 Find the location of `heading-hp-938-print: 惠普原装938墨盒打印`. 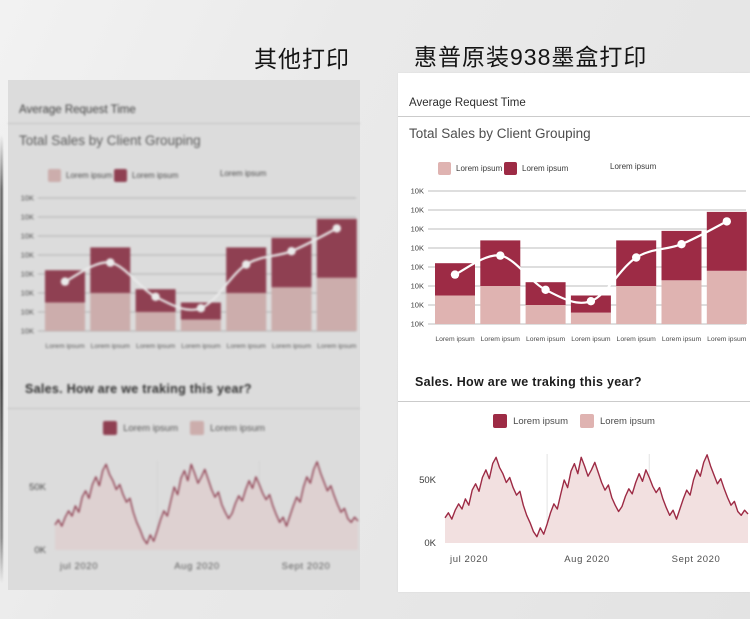

heading-hp-938-print: 惠普原装938墨盒打印 is located at coordinates (531, 57).